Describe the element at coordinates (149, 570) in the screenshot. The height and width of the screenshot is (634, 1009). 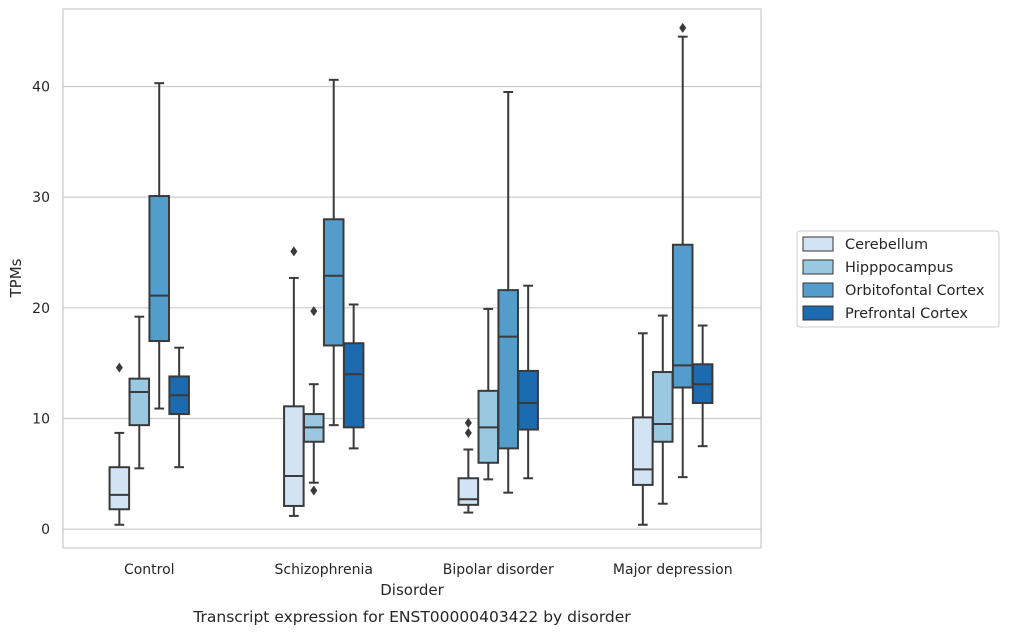
I see `x-tick-label-0: Control` at that location.